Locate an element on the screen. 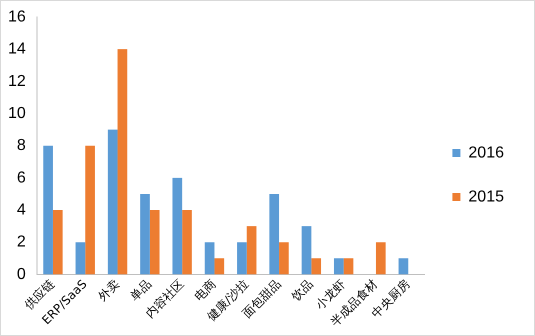  y-tick-label: 14 is located at coordinates (17, 49).